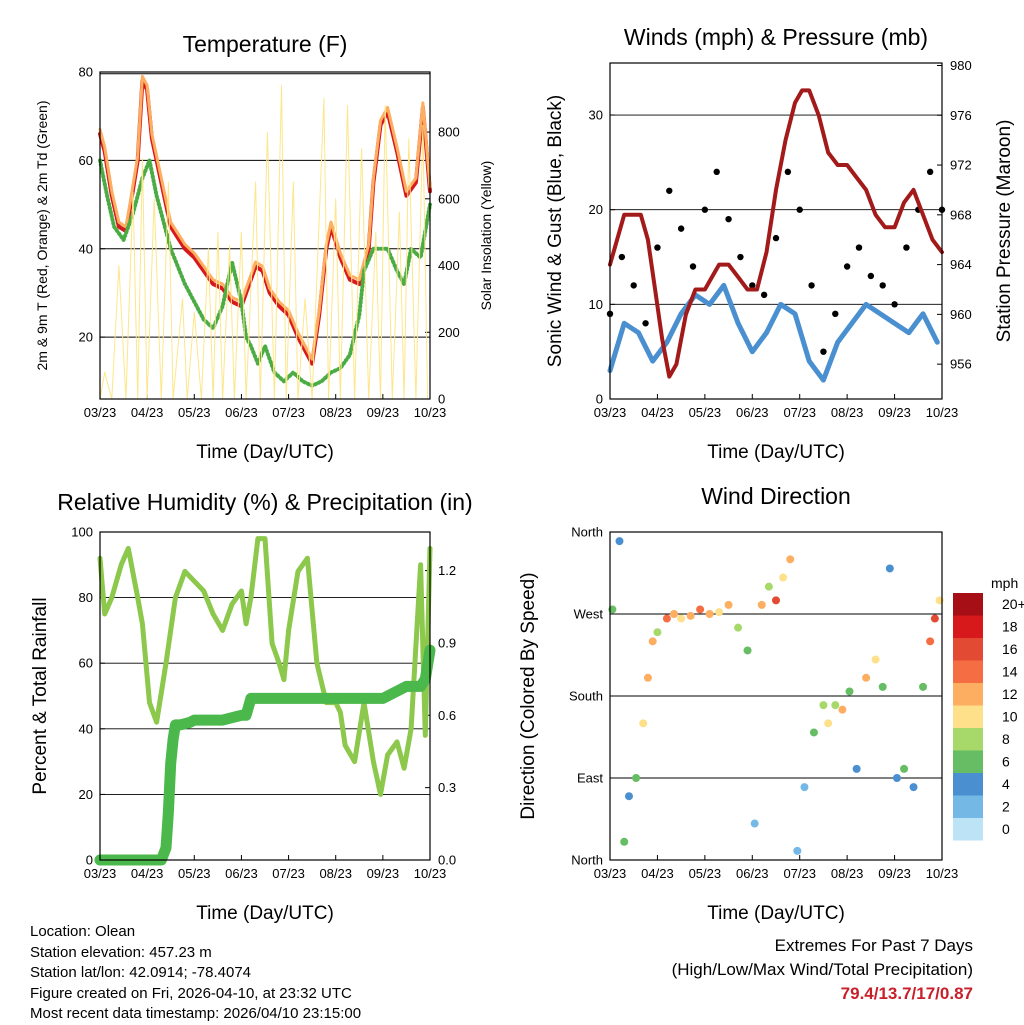  Describe the element at coordinates (82, 532) in the screenshot. I see `y-tick-label: 100` at that location.